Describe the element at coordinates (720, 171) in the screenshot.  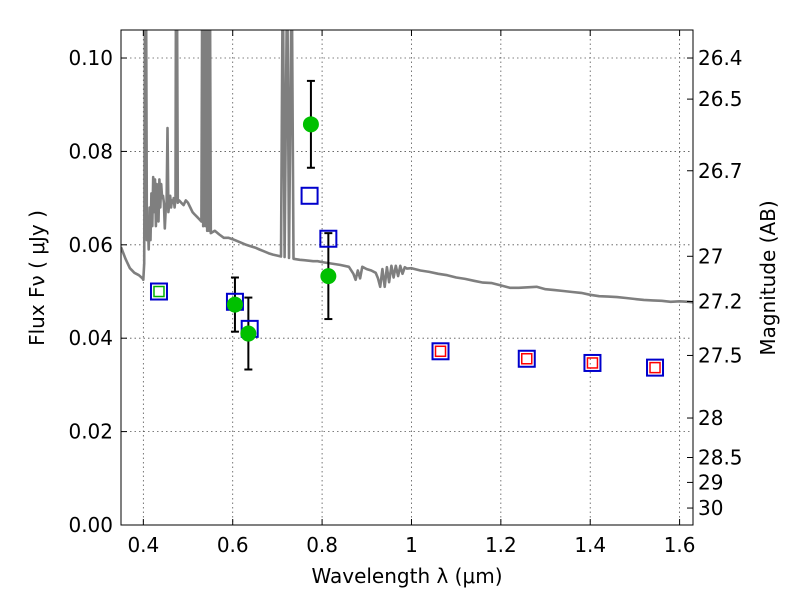
I see `magnitude-tick-label: 26.7` at that location.